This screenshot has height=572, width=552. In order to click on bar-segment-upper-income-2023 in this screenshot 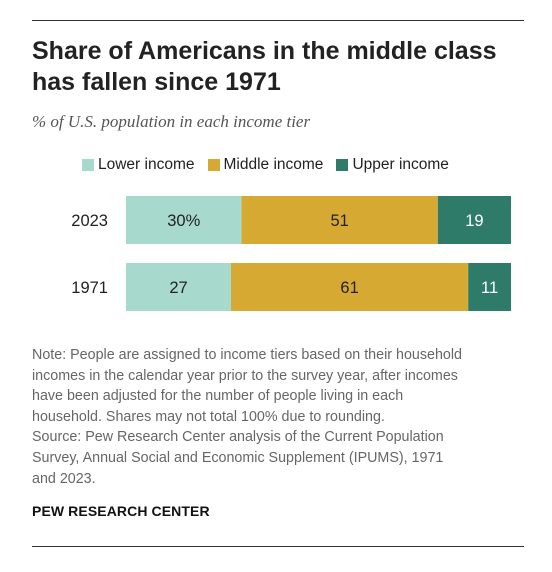, I will do `click(474, 220)`.